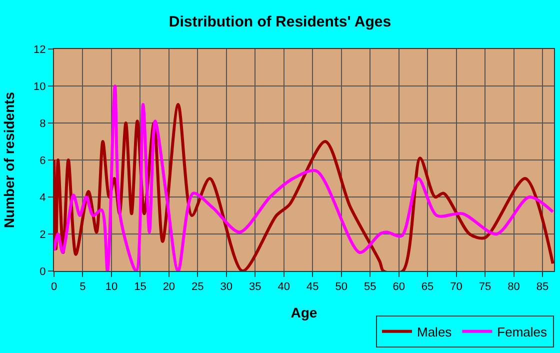 The height and width of the screenshot is (353, 560). Describe the element at coordinates (9, 160) in the screenshot. I see `y-axis-title: Number of residents` at that location.